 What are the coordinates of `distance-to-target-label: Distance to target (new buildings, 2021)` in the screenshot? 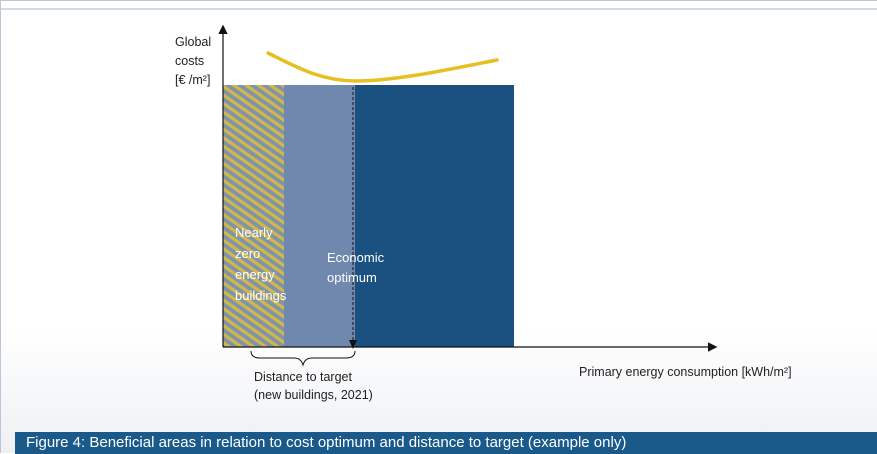 It's located at (313, 386).